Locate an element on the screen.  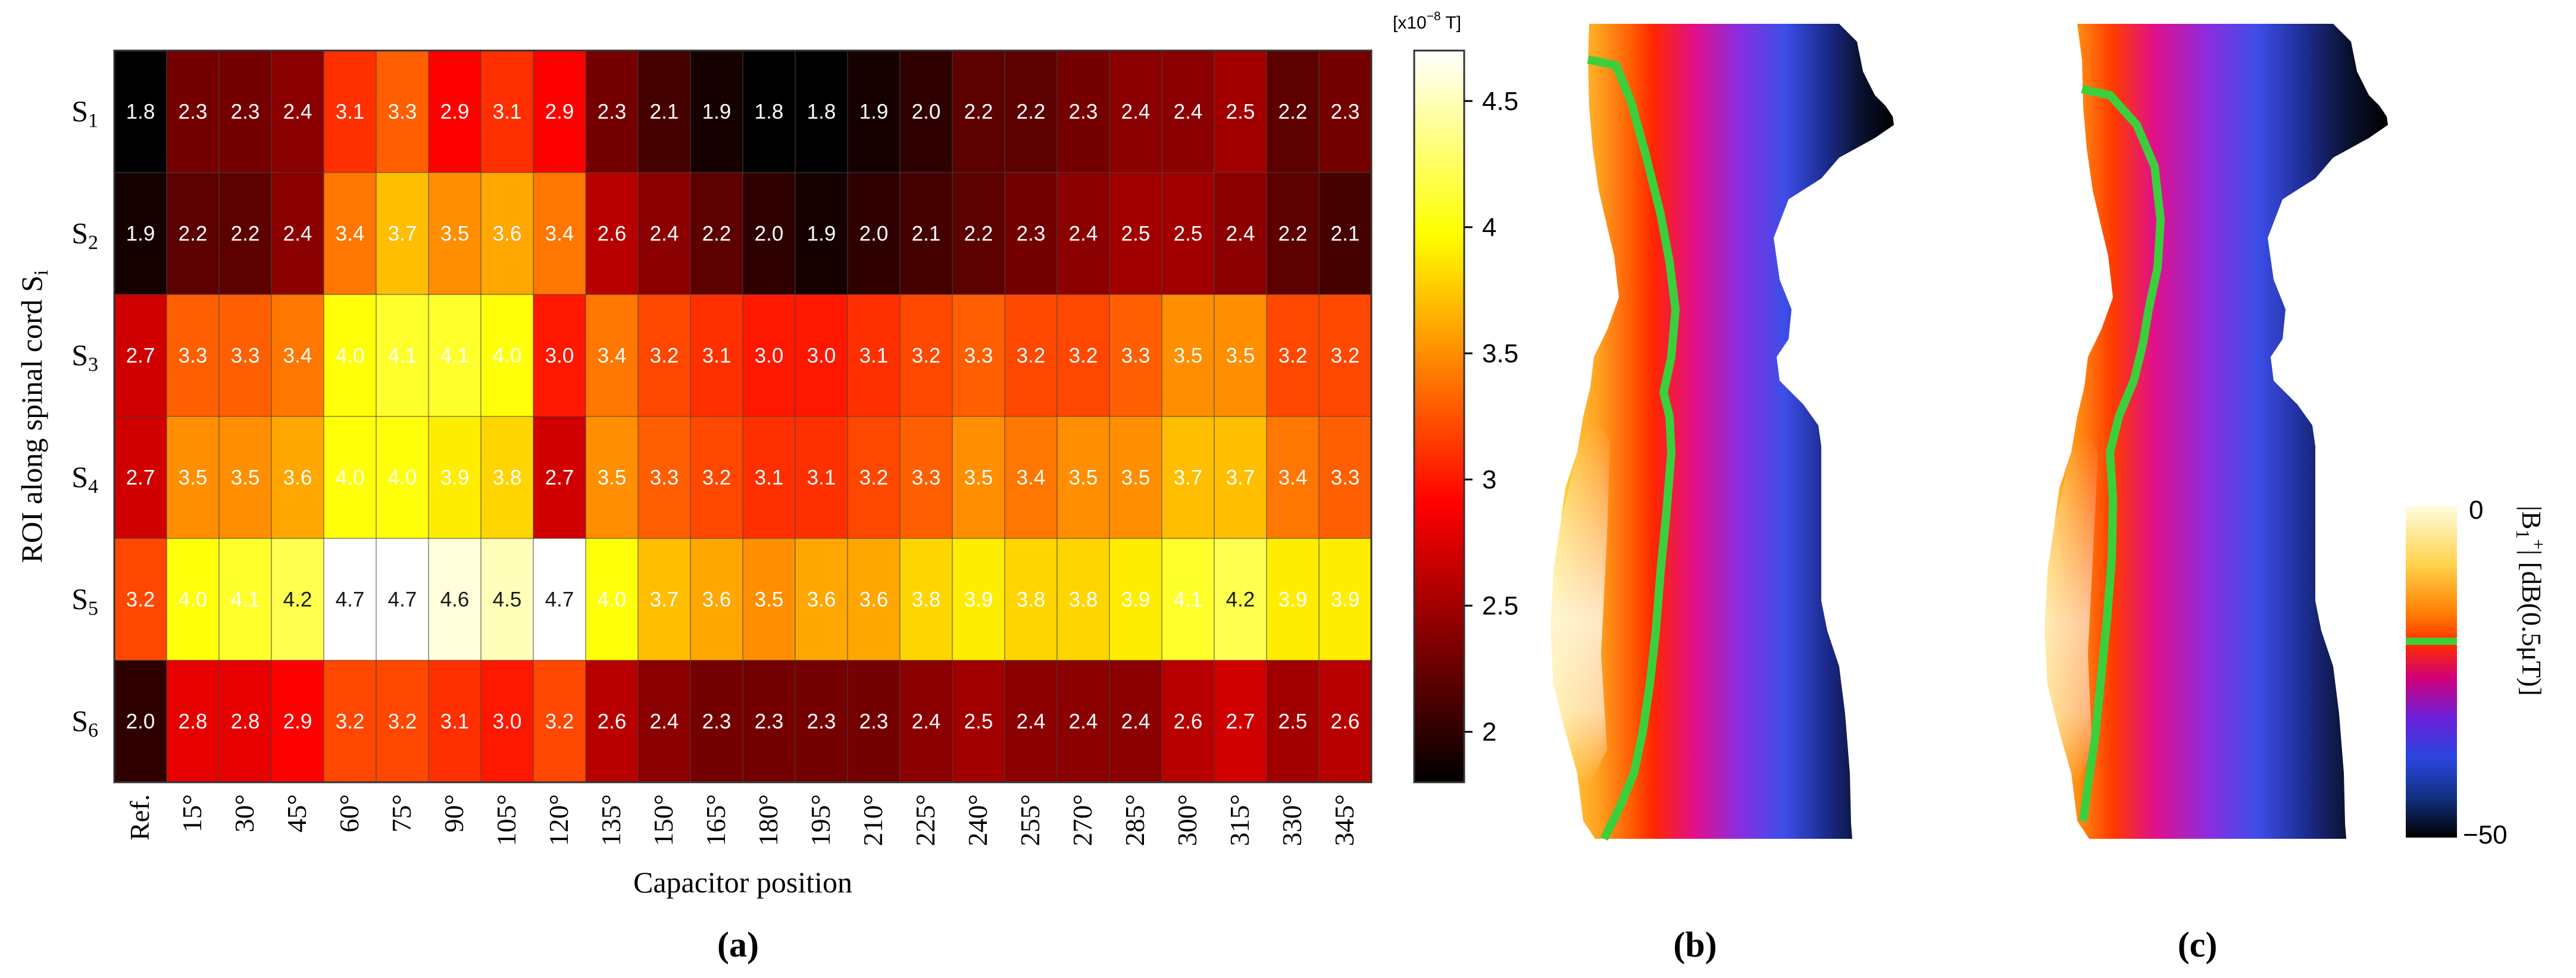
heatmap-cell-label: 3.4 is located at coordinates (350, 234).